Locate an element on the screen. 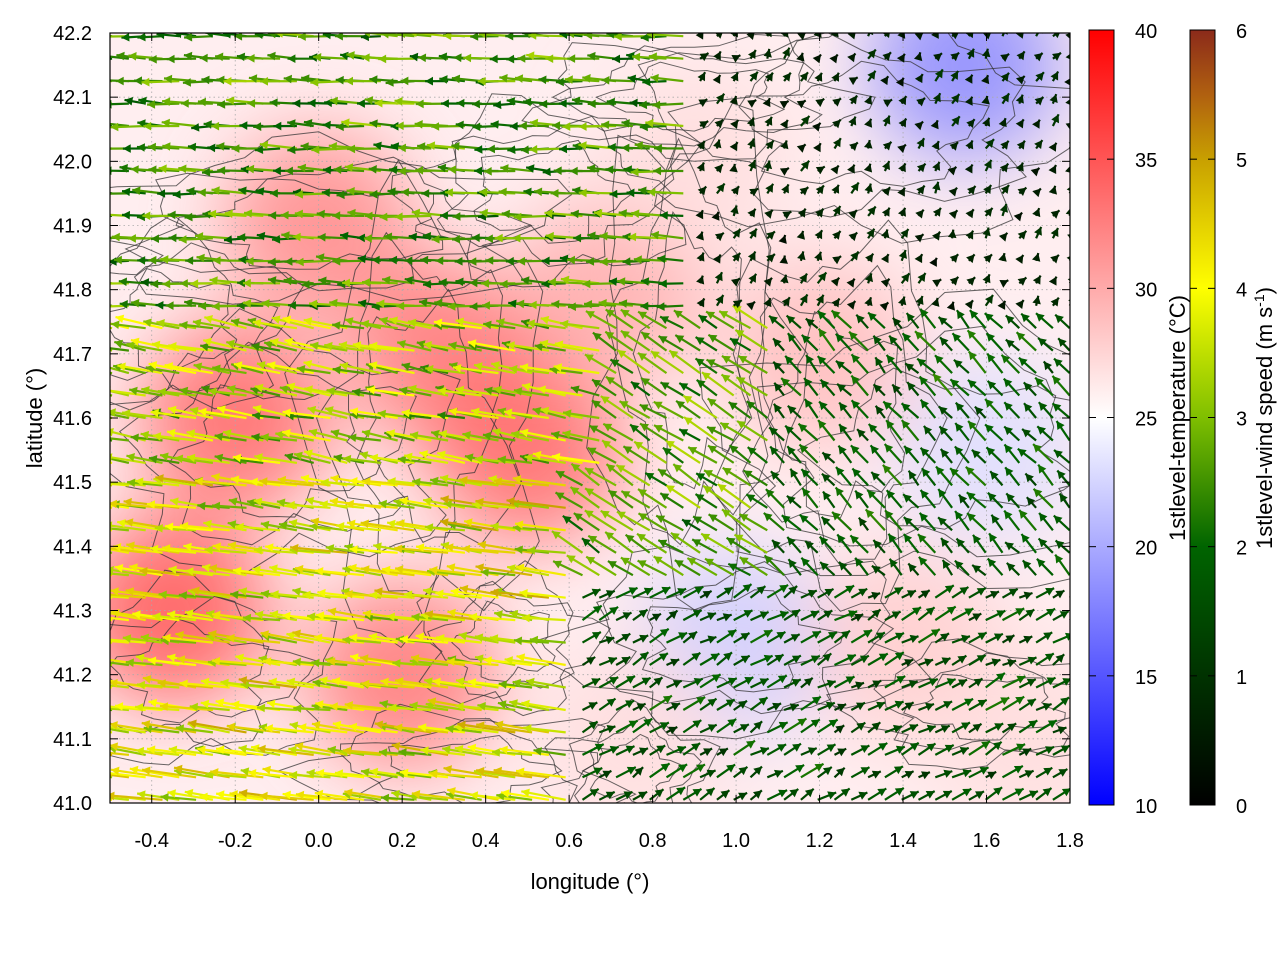  wind-colorbar-tick-label: 4 is located at coordinates (1241, 290).